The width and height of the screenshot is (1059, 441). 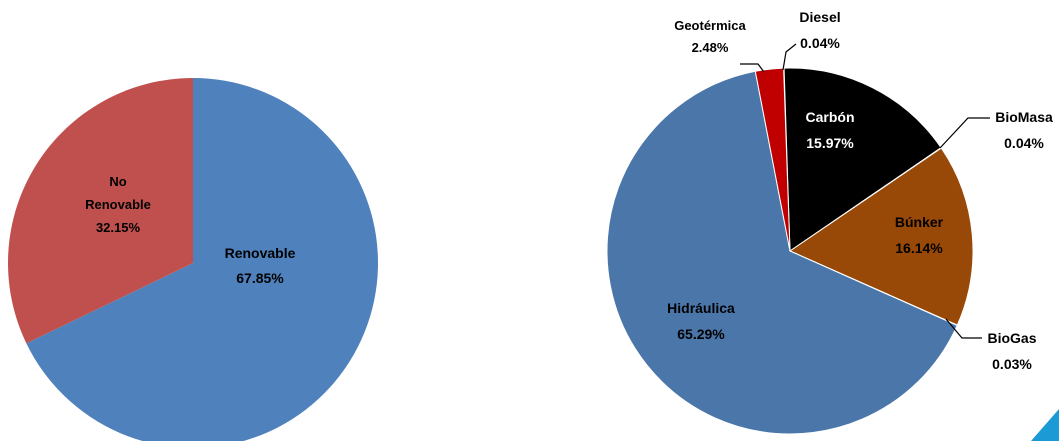 I want to click on slice-value-diesel: 0.04%, so click(x=820, y=43).